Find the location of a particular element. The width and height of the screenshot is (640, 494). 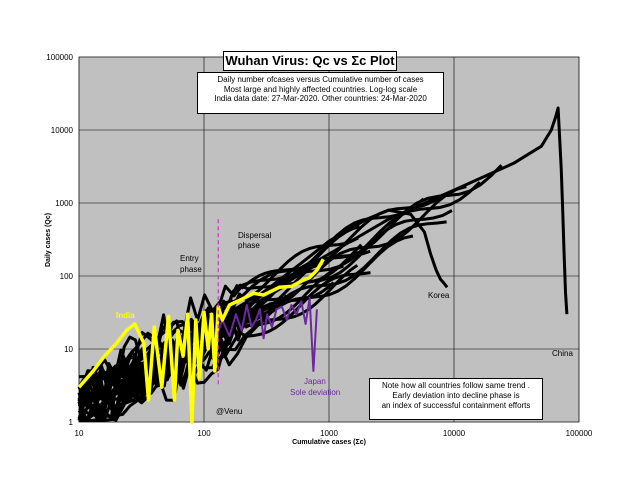

china-label: China is located at coordinates (562, 353).